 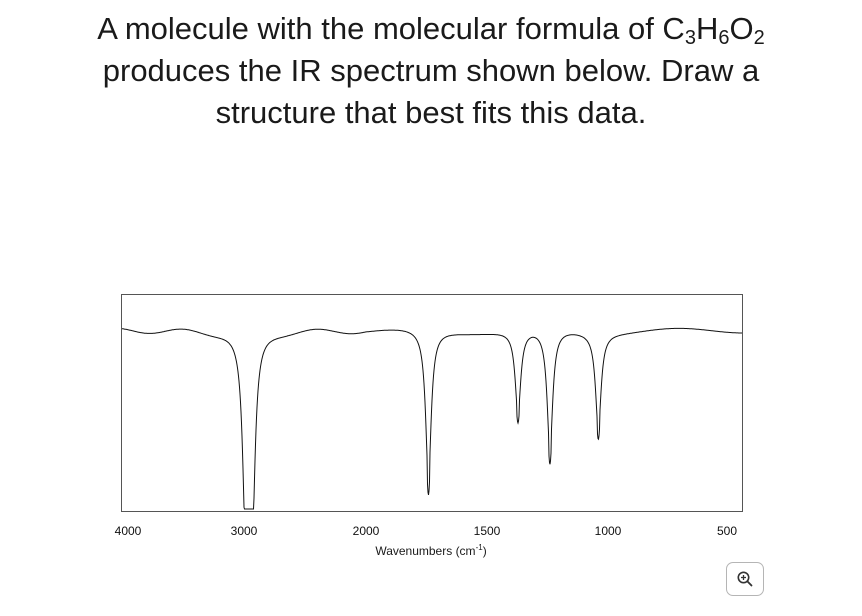 I want to click on x-axis-label: Wavenumbers (cm-1), so click(x=431, y=551).